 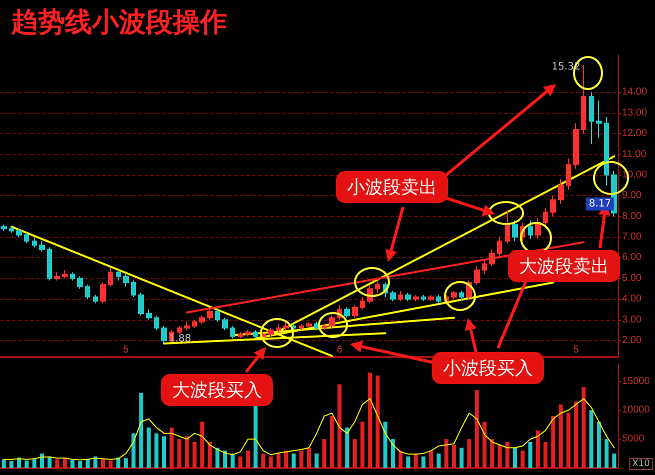 I want to click on y-tick-label: 9.00, so click(x=632, y=196).